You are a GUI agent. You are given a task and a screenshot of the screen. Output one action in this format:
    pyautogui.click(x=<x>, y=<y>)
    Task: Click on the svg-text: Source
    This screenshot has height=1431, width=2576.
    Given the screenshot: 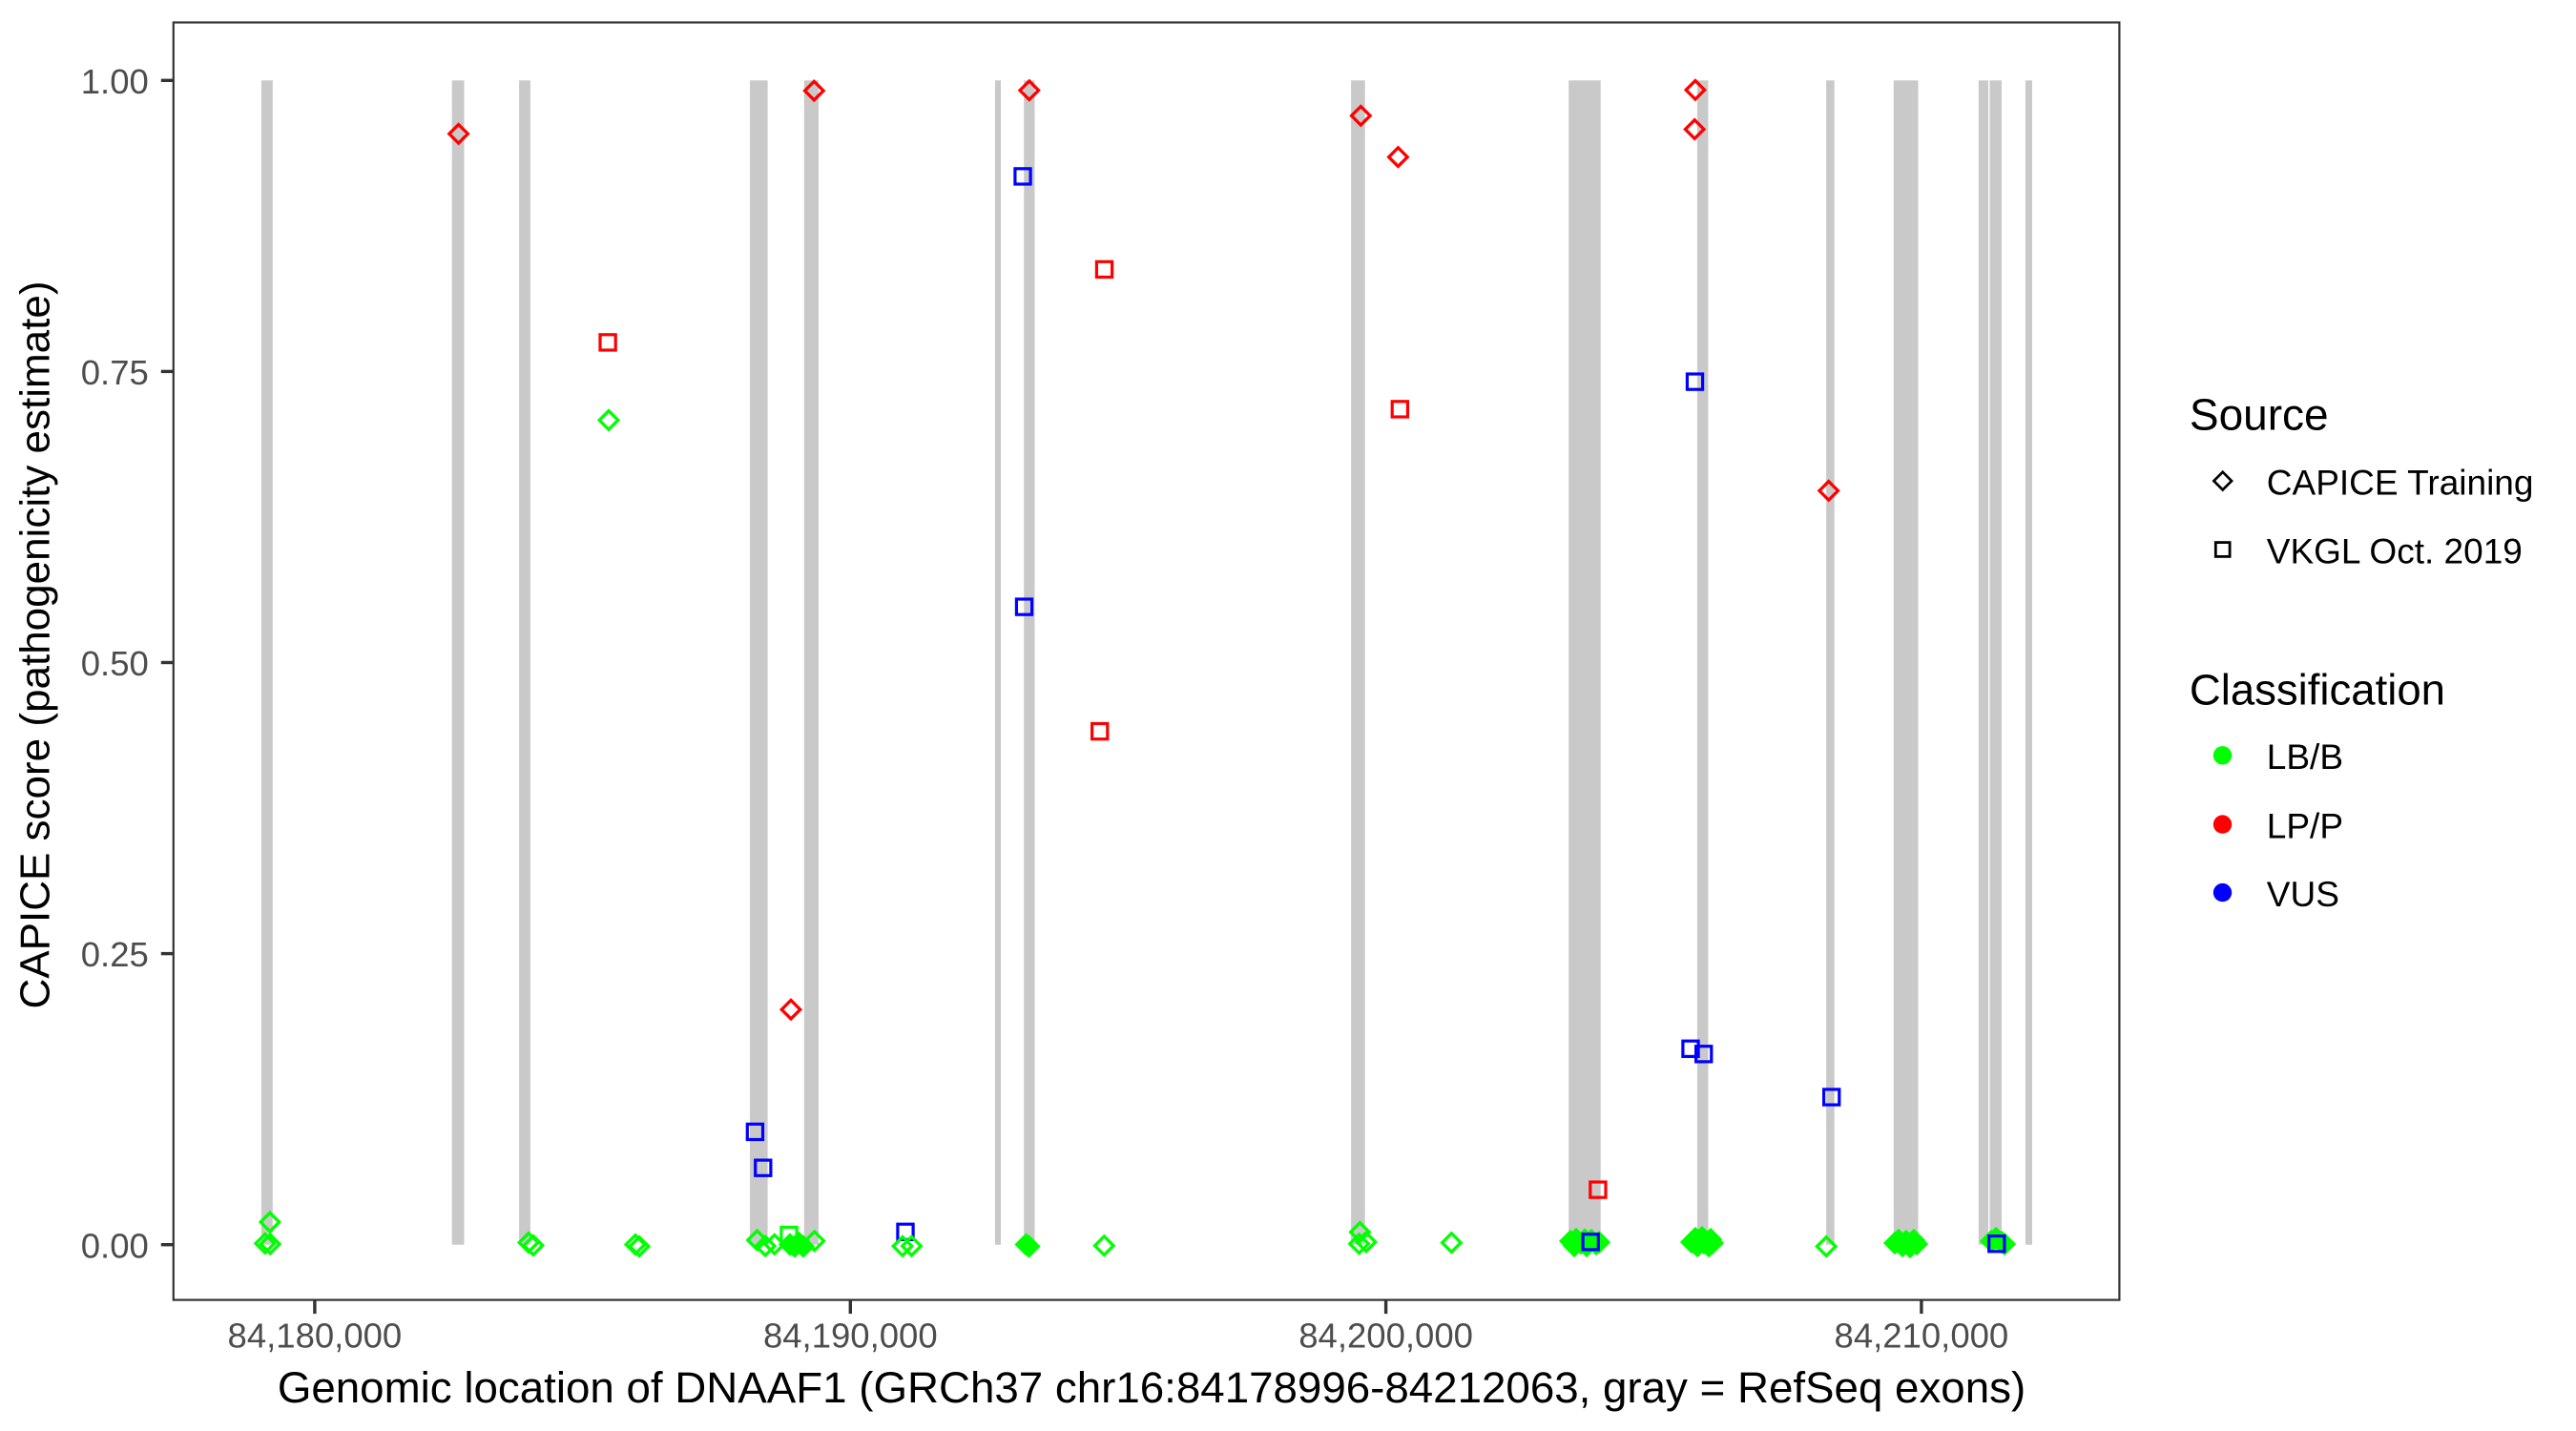 What is the action you would take?
    pyautogui.click(x=2259, y=415)
    